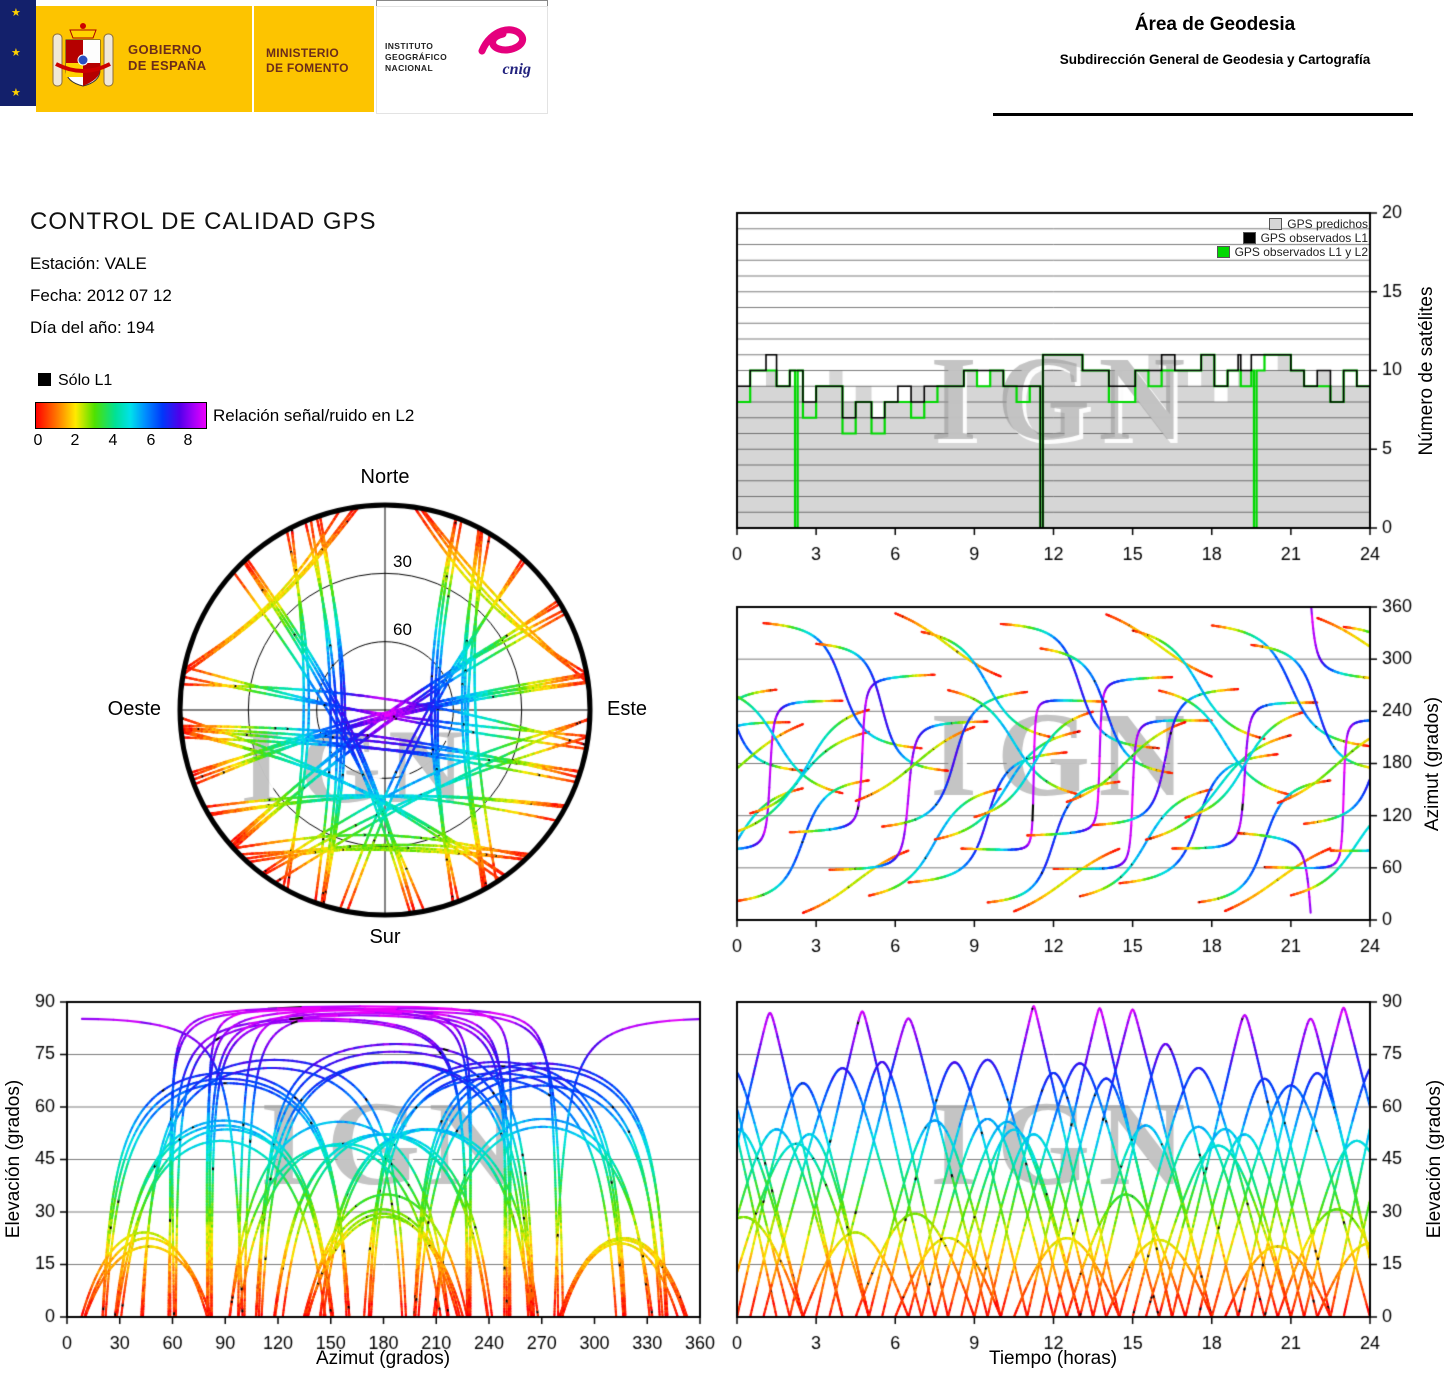 The width and height of the screenshot is (1447, 1378). Describe the element at coordinates (121, 415) in the screenshot. I see `snr-colorbar` at that location.